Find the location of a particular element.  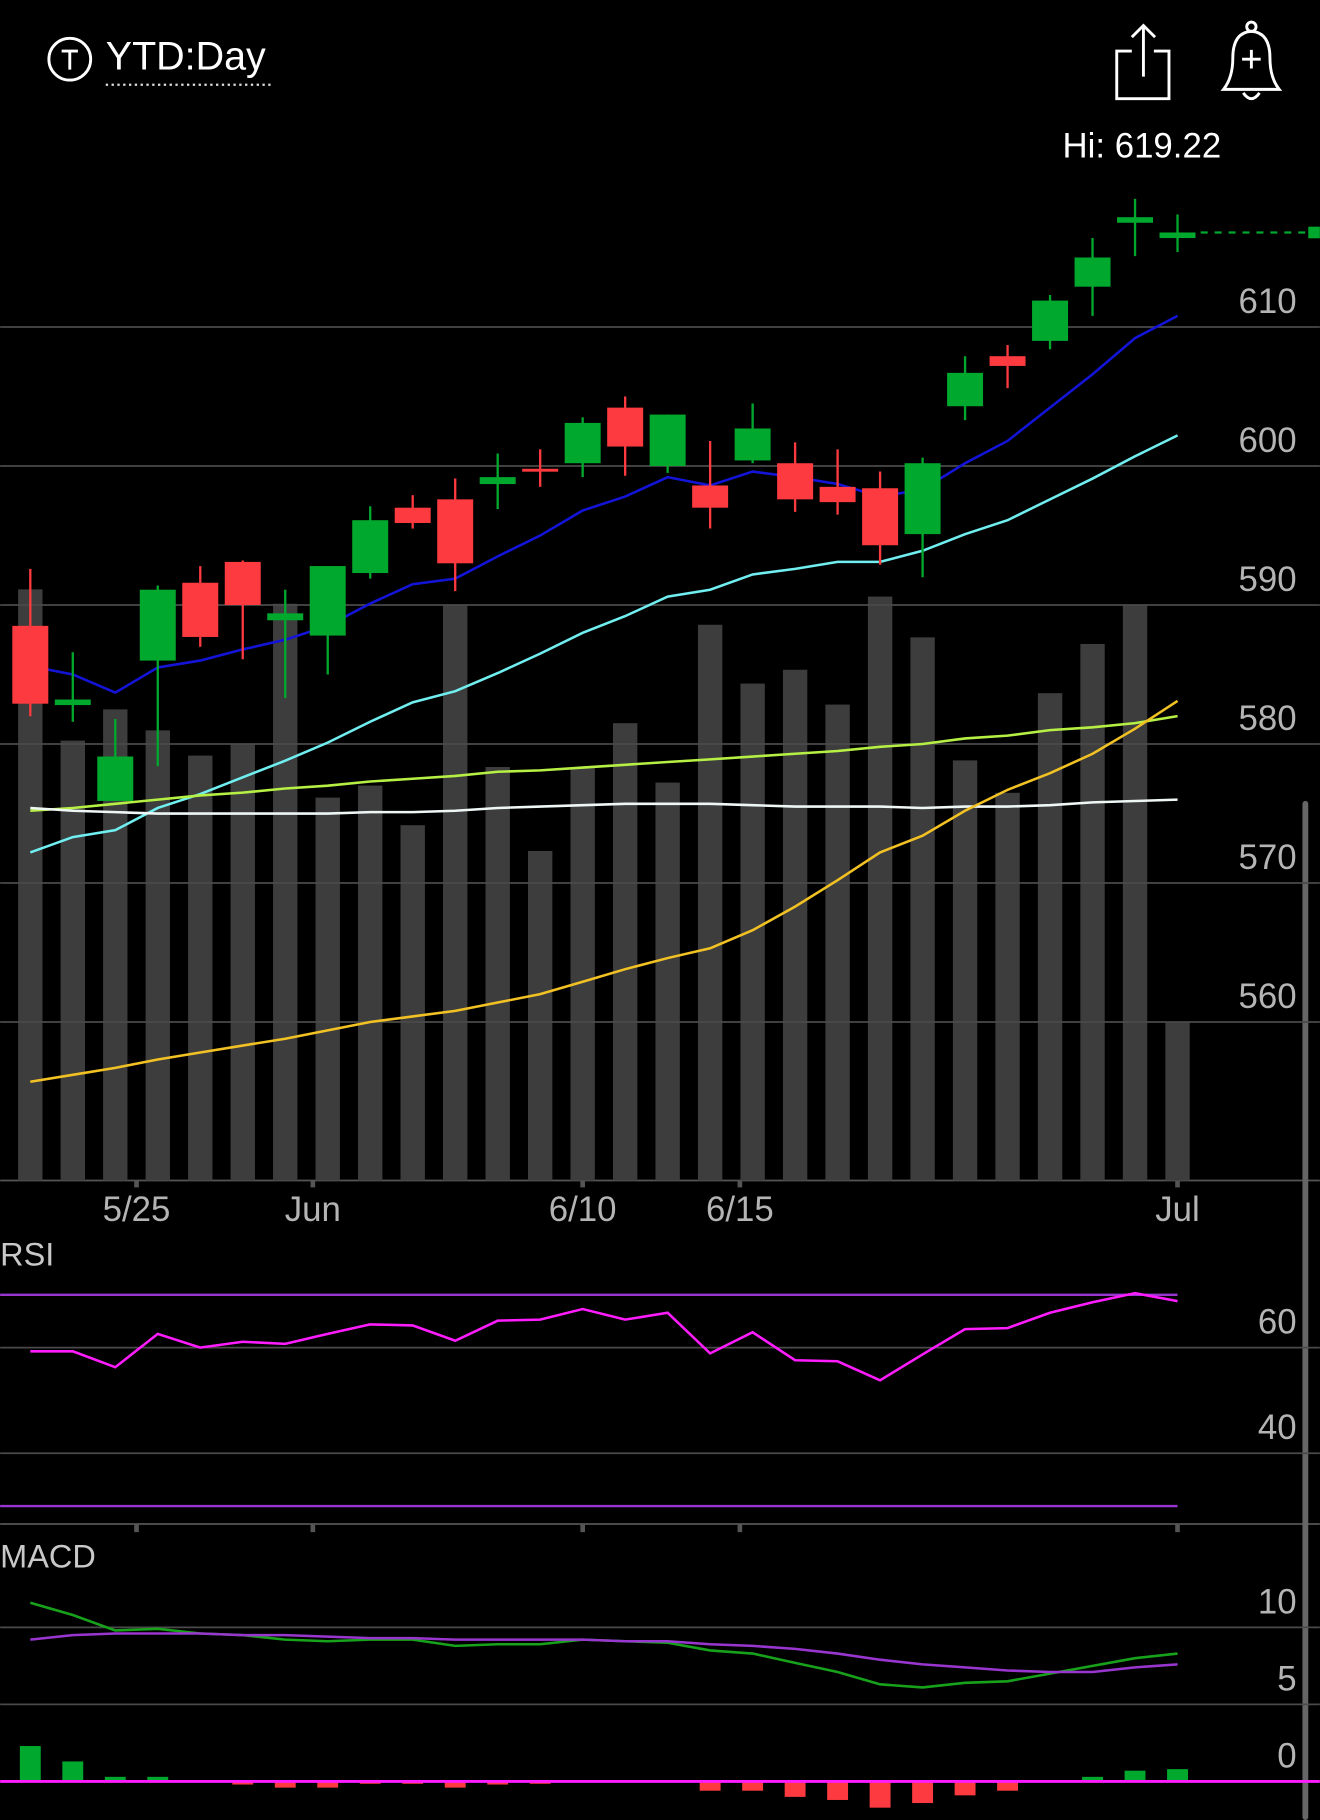

high-value: 619.22 is located at coordinates (1168, 146).